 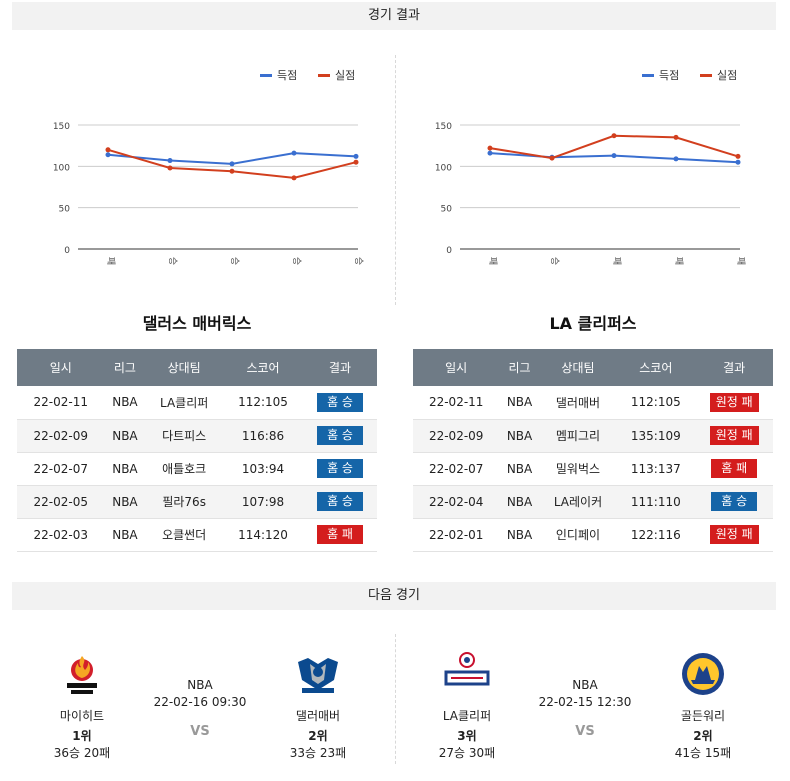 I want to click on col-opponent-header: 상대팀, so click(x=184, y=367).